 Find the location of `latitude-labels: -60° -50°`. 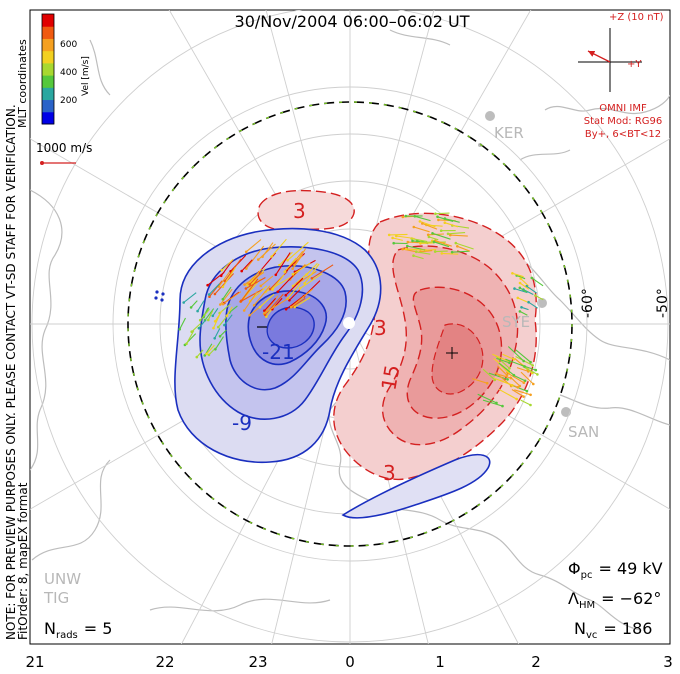

latitude-labels: -60° -50° is located at coordinates (625, 303).